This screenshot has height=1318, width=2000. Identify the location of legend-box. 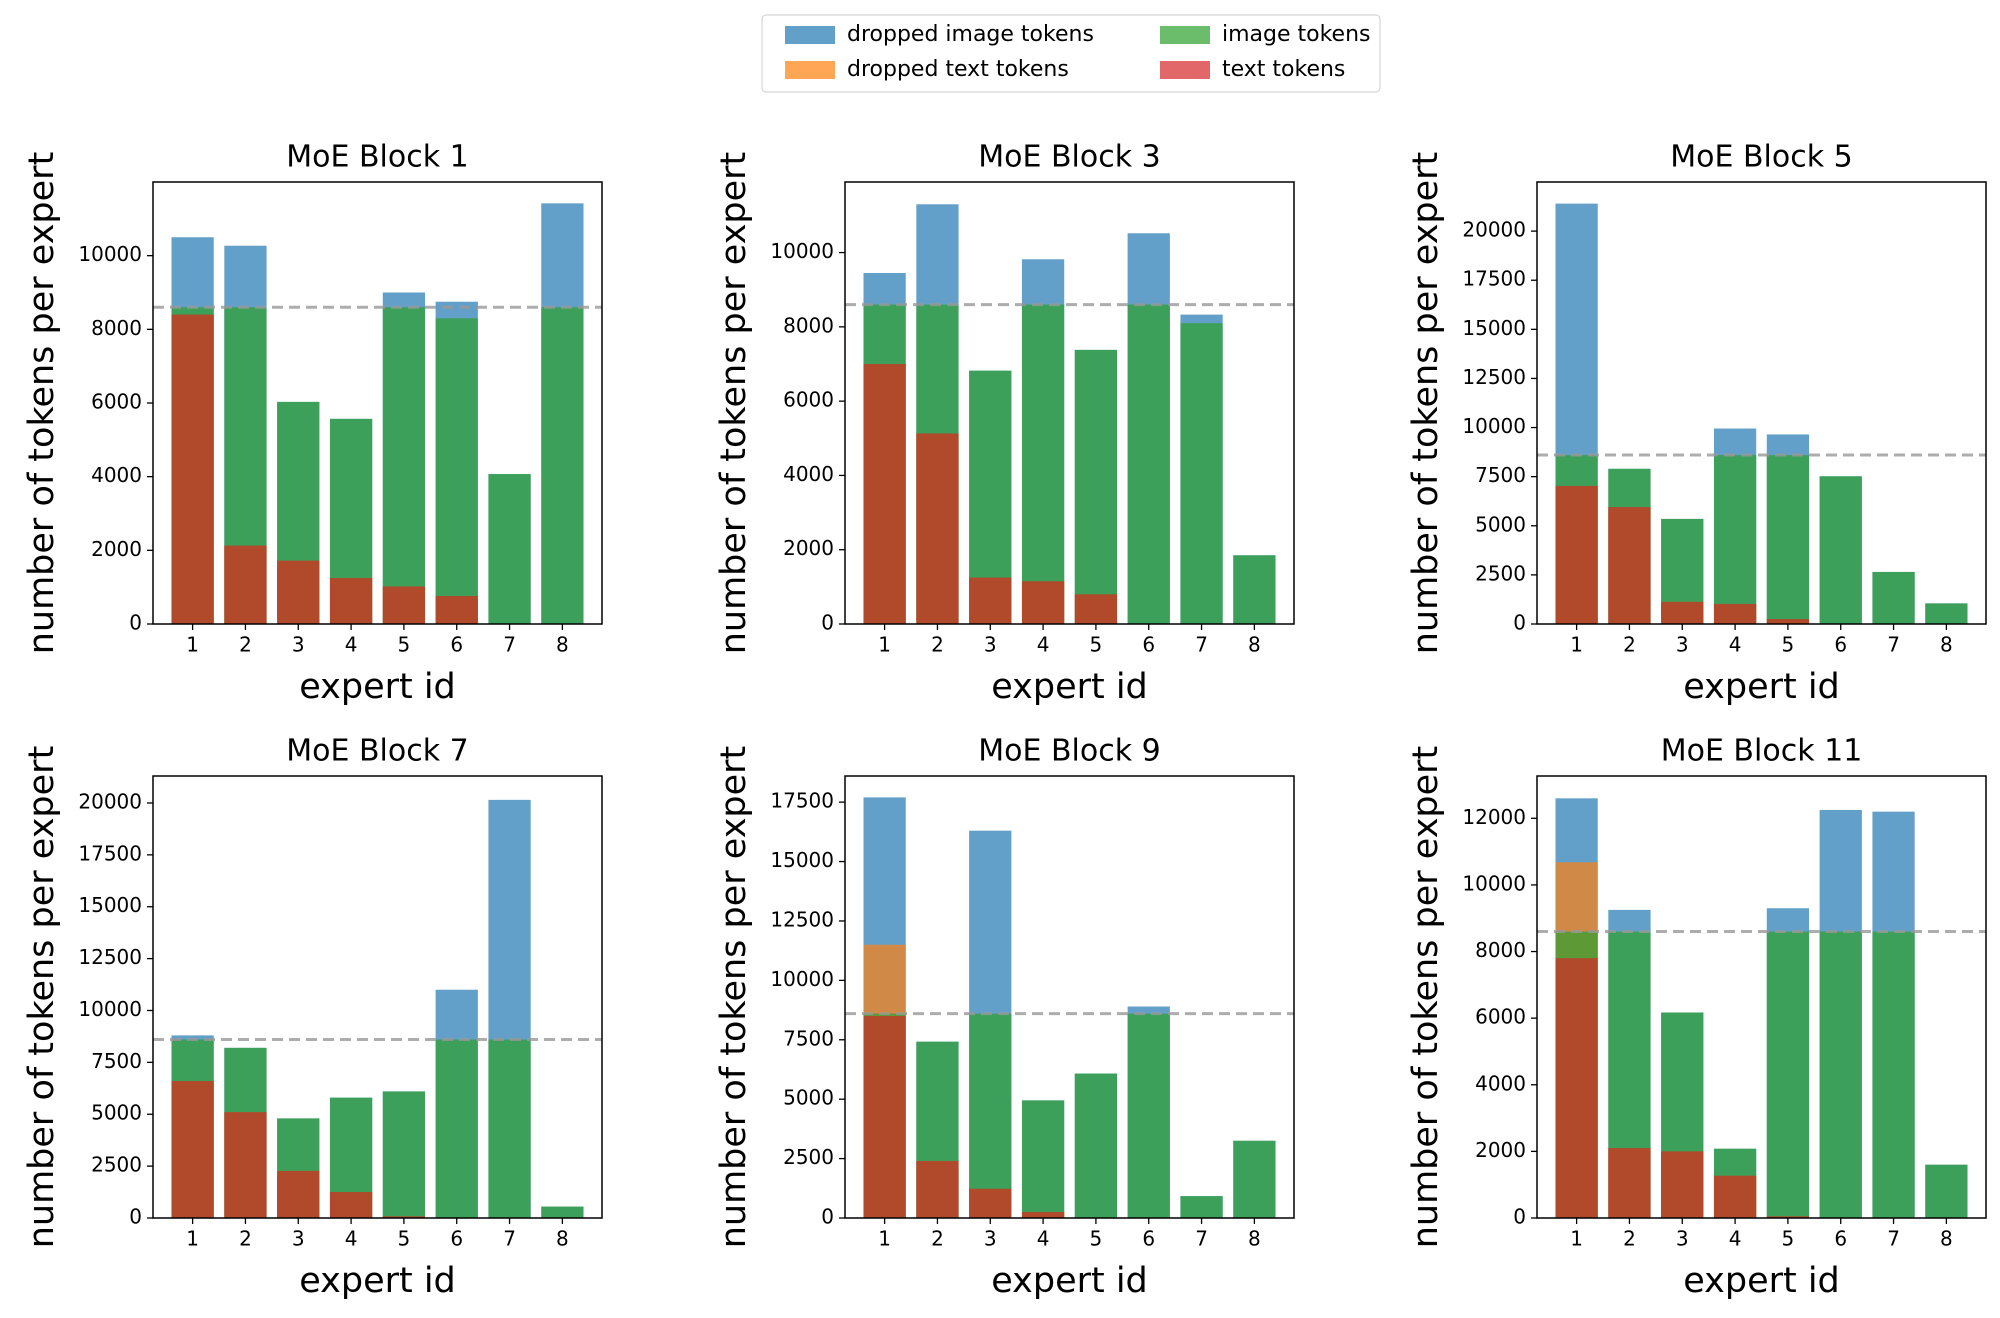
(1071, 53).